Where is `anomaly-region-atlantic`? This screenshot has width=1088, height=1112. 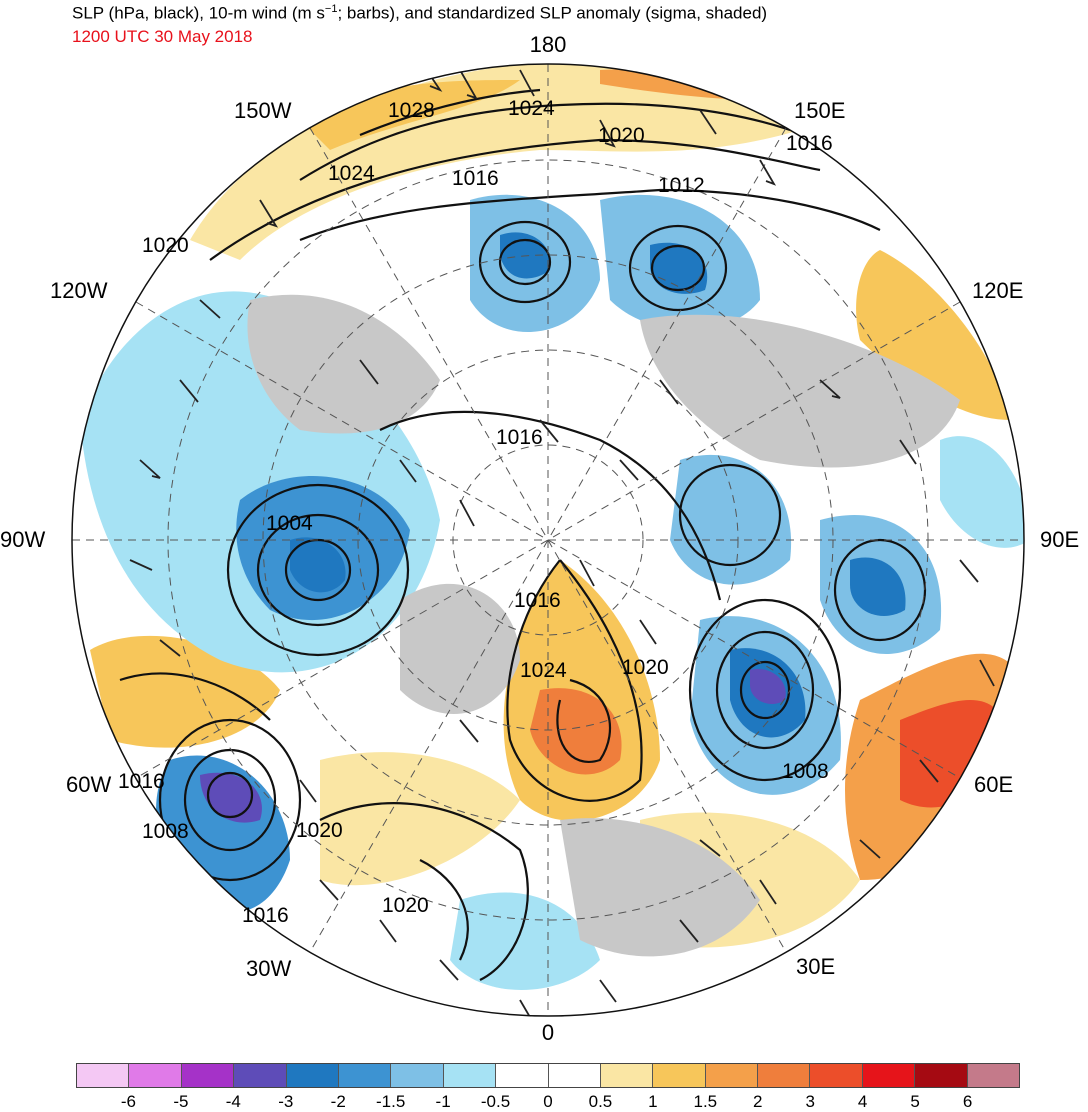 anomaly-region-atlantic is located at coordinates (420, 819).